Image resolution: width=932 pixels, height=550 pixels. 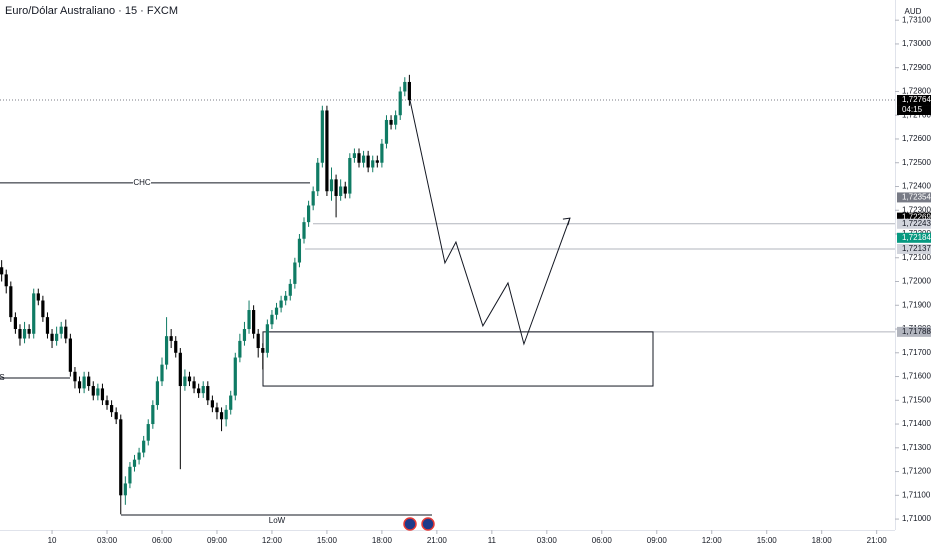 I want to click on annotation-label: CHC, so click(x=142, y=182).